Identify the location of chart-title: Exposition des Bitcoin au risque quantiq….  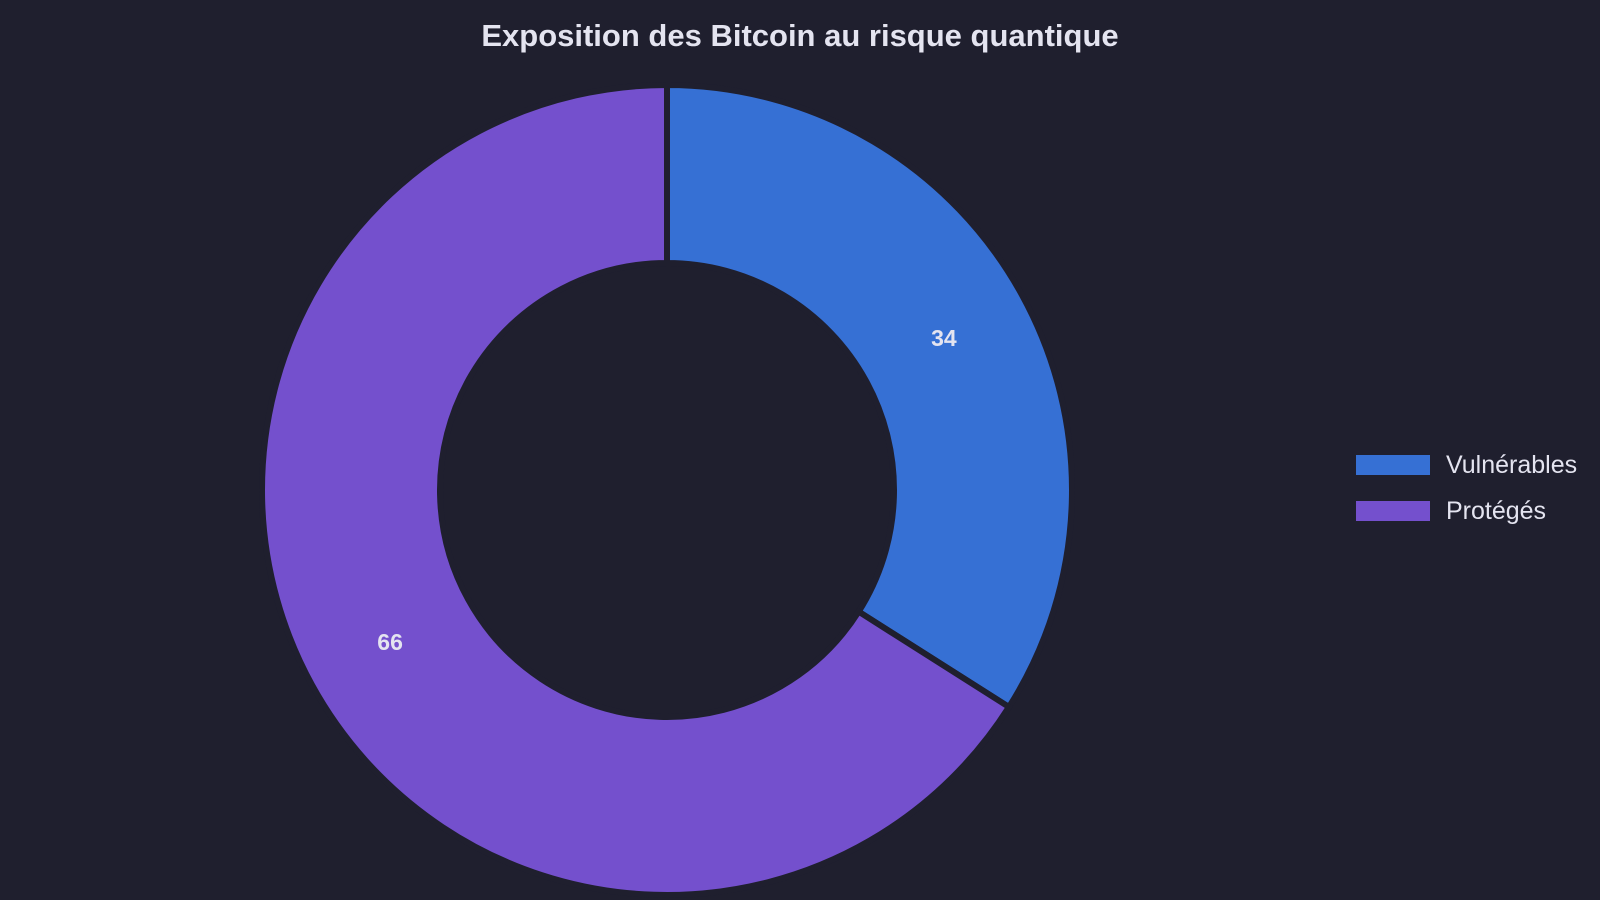
(800, 35).